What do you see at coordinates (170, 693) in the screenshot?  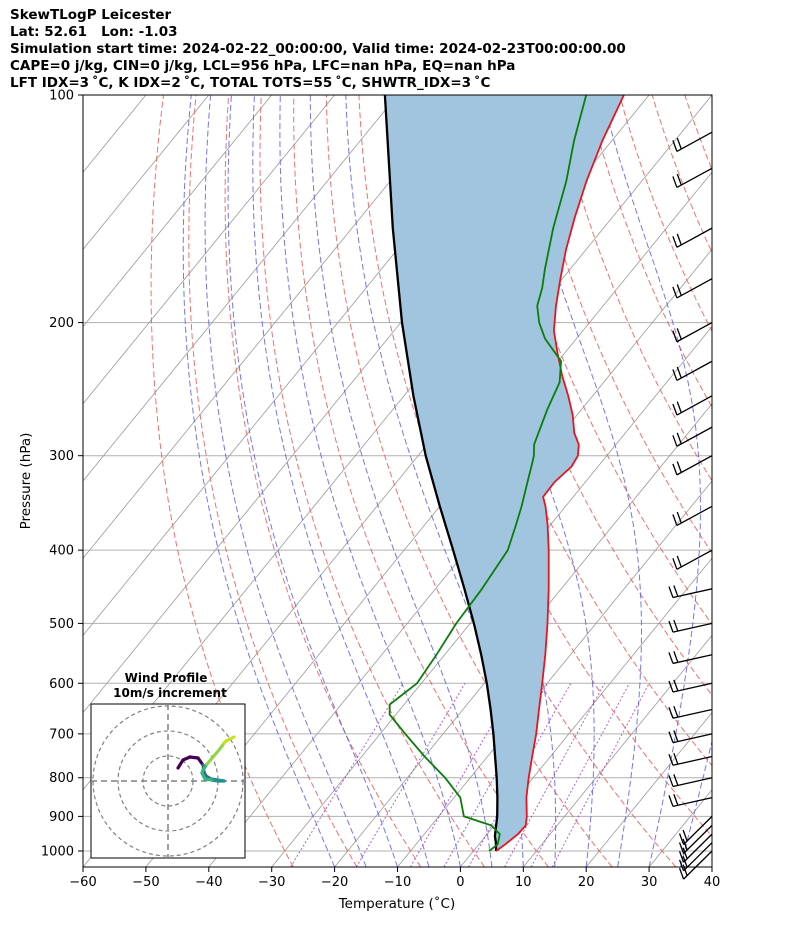 I see `inset-subtitle: 10m/s increment` at bounding box center [170, 693].